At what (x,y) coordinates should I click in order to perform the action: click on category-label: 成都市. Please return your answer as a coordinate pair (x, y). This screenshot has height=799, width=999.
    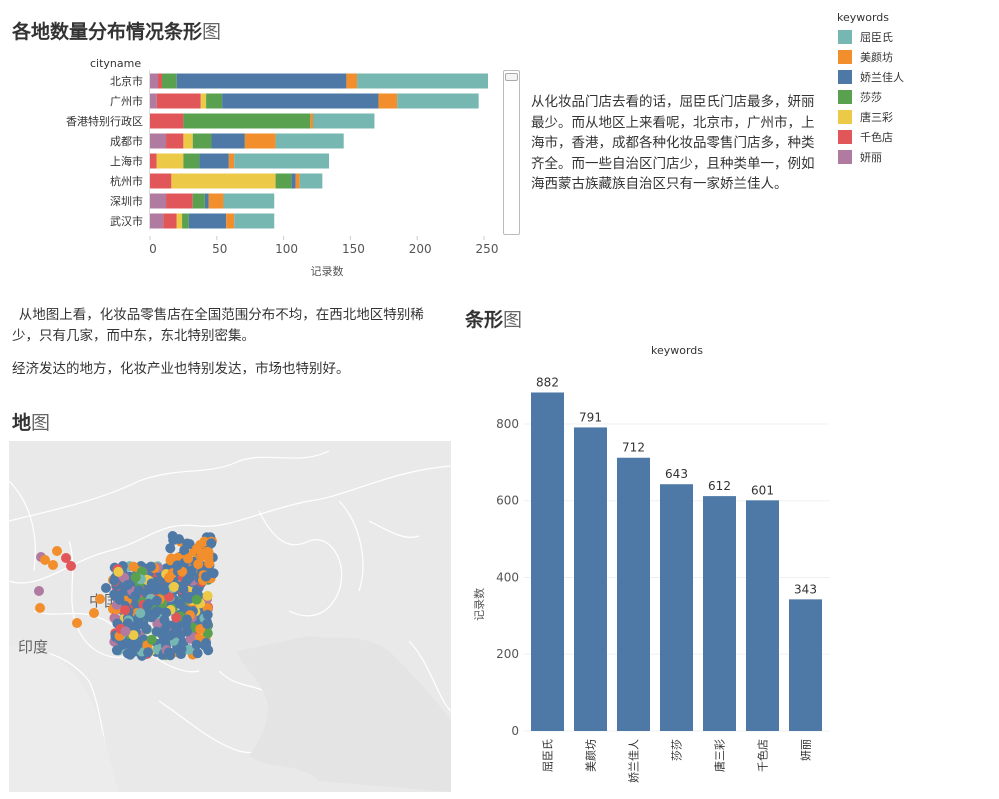
    Looking at the image, I should click on (126, 141).